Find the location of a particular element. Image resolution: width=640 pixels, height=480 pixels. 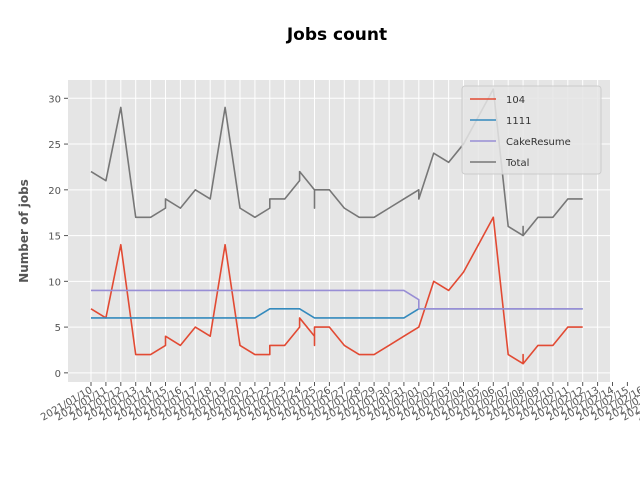

series-line-cakeresume is located at coordinates (337, 299).